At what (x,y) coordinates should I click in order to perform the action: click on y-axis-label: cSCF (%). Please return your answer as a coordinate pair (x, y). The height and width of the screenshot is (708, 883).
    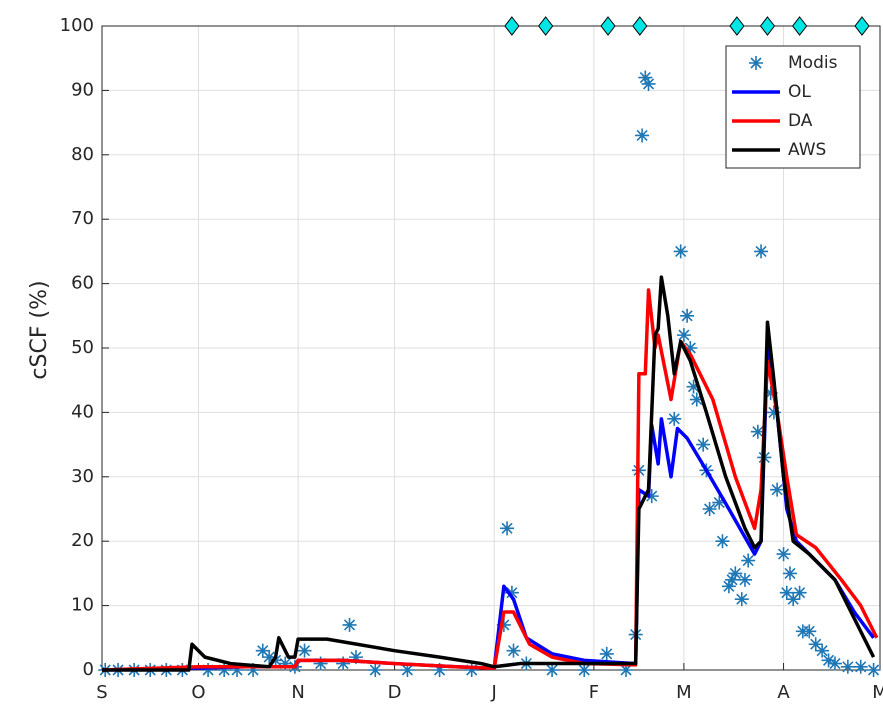
    Looking at the image, I should click on (39, 329).